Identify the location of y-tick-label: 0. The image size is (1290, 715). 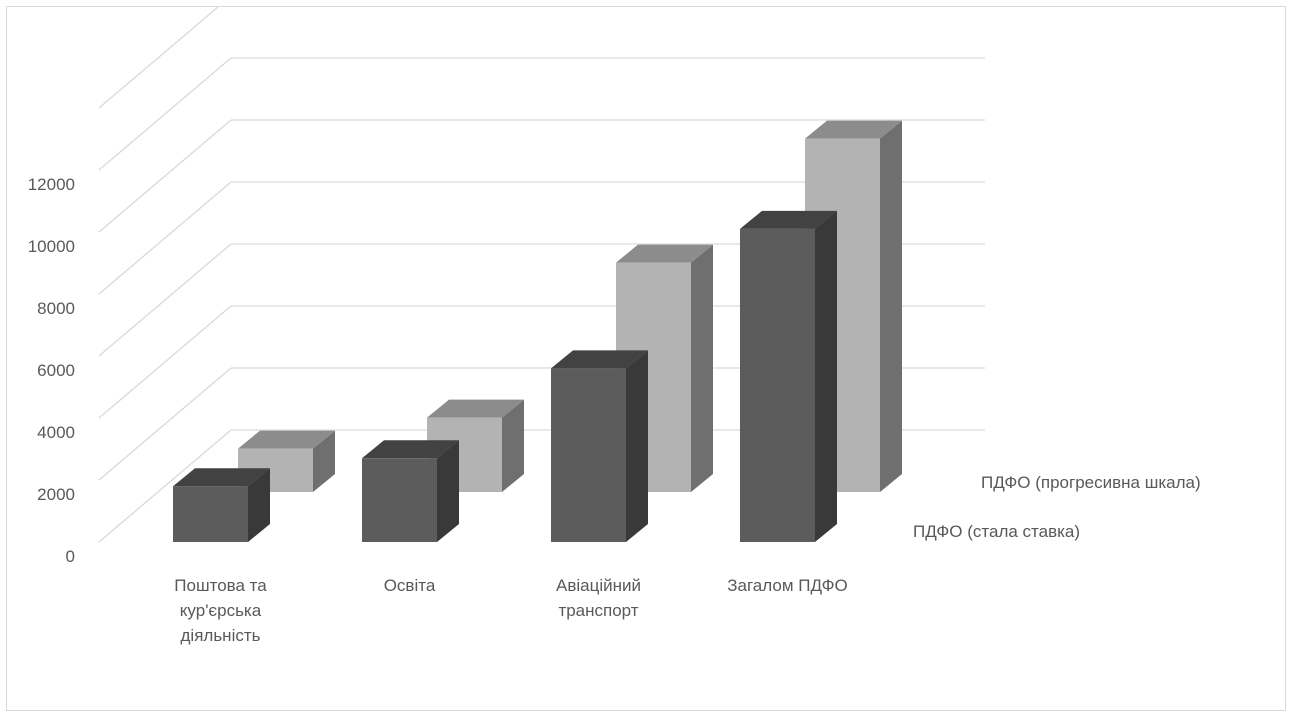
(70, 556).